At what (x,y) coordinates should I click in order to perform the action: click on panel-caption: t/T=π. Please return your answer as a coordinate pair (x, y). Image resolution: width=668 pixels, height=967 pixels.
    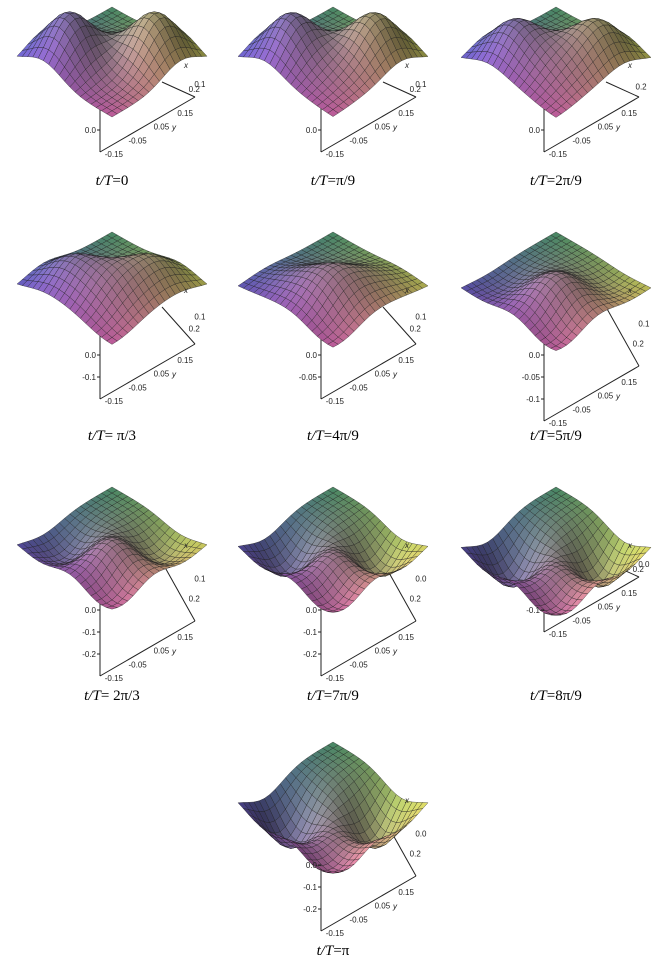
    Looking at the image, I should click on (333, 951).